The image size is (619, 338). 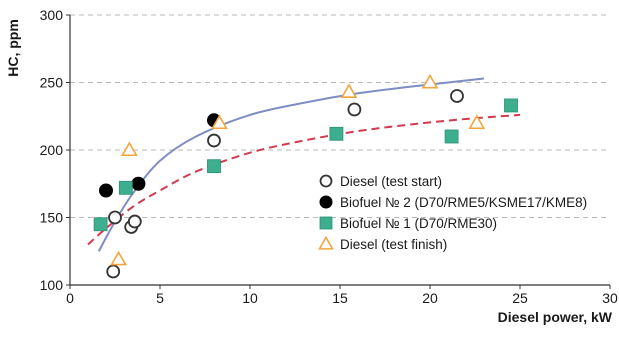 What do you see at coordinates (430, 298) in the screenshot?
I see `x-tick-label: 20` at bounding box center [430, 298].